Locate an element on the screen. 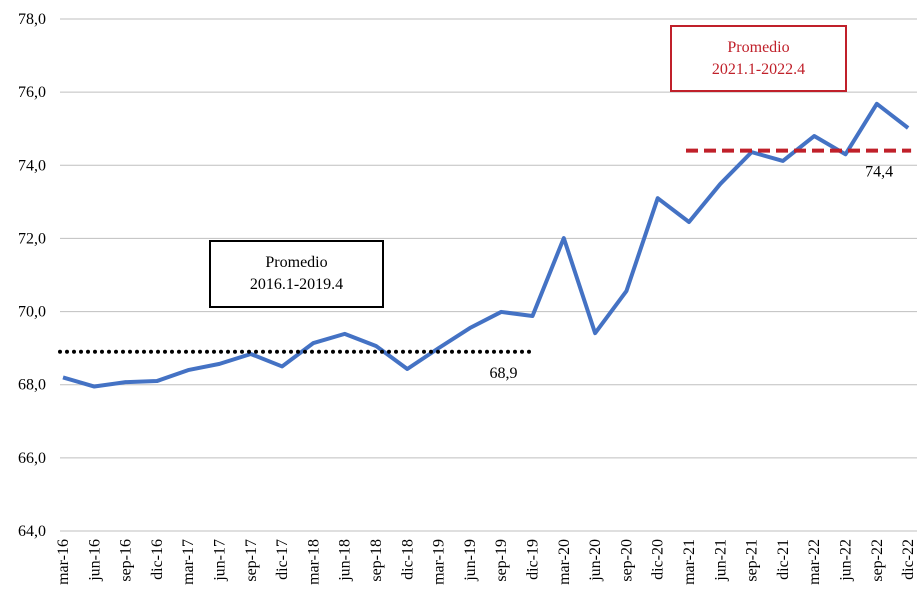  x-tick-label: sep-16 is located at coordinates (126, 560).